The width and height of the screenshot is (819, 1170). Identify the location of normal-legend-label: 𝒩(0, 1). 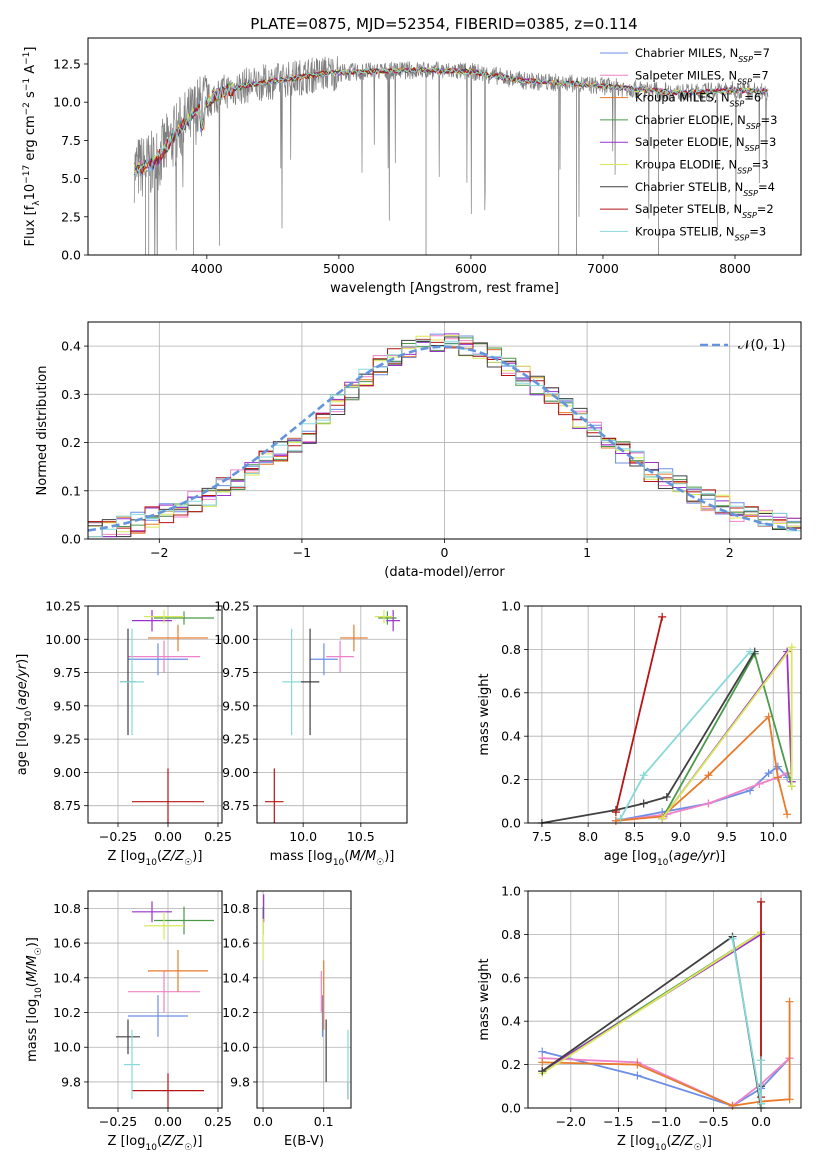
(761, 345).